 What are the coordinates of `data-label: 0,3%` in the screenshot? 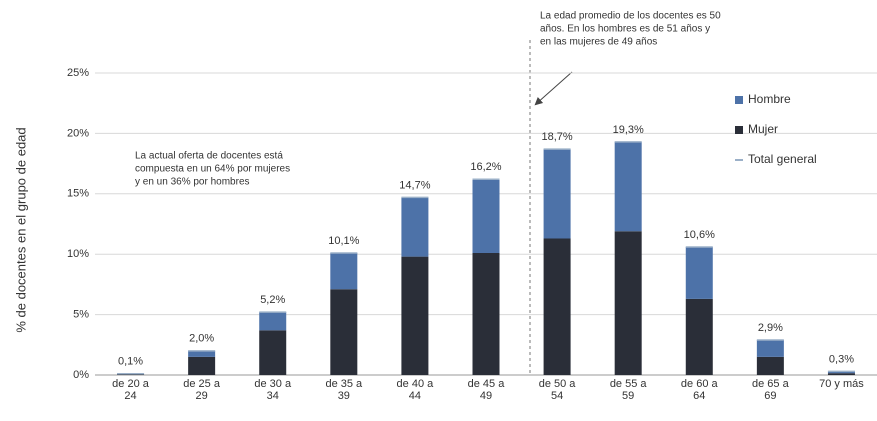 It's located at (841, 359).